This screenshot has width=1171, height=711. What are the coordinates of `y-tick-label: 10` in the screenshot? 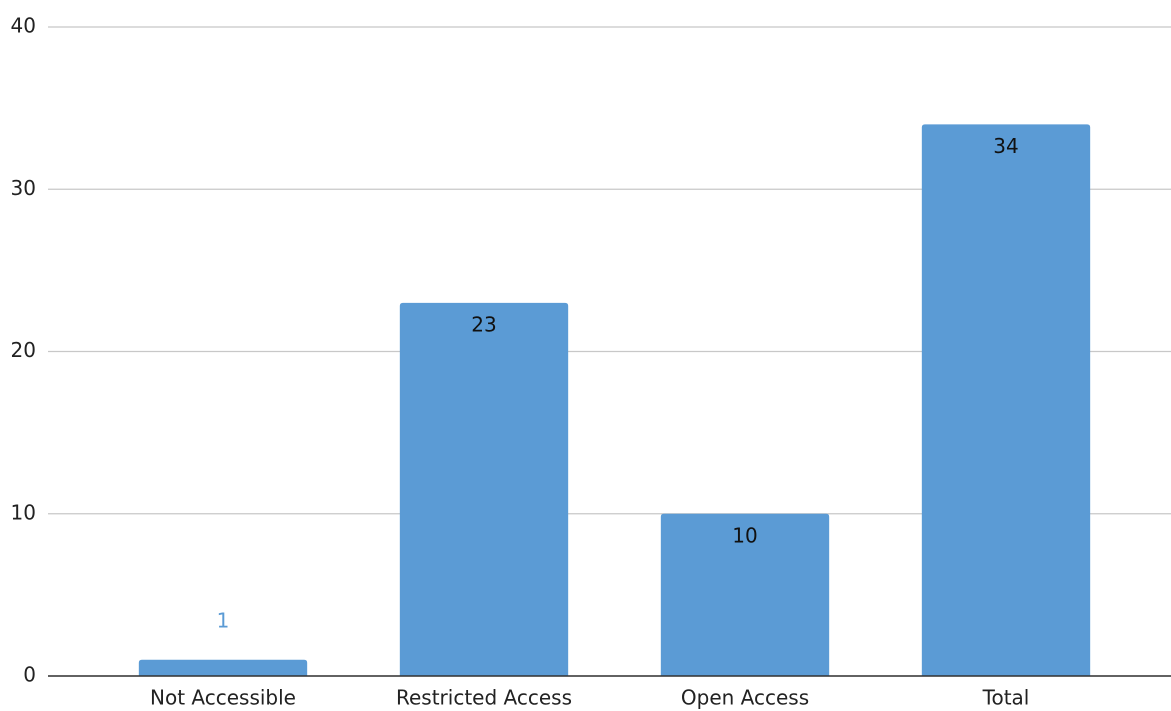 It's located at (23, 512).